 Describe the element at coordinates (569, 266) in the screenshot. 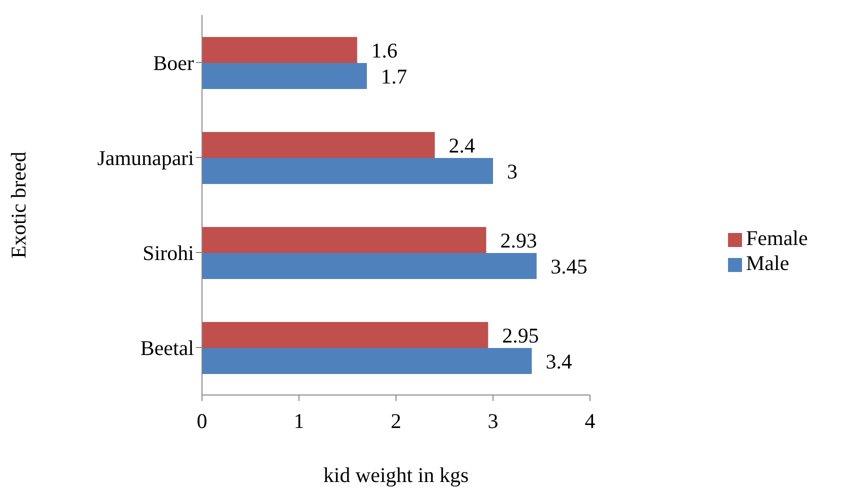

I see `data-label: 3.45` at that location.